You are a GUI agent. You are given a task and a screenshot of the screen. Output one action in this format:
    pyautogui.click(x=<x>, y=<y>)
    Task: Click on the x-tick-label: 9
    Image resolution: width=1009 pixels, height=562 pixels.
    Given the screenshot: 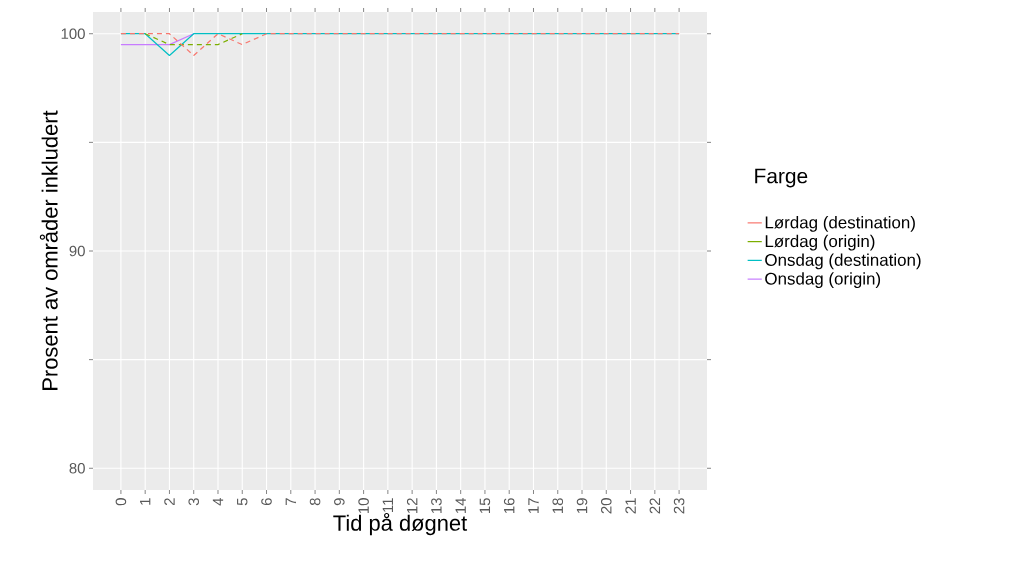 What is the action you would take?
    pyautogui.click(x=339, y=502)
    